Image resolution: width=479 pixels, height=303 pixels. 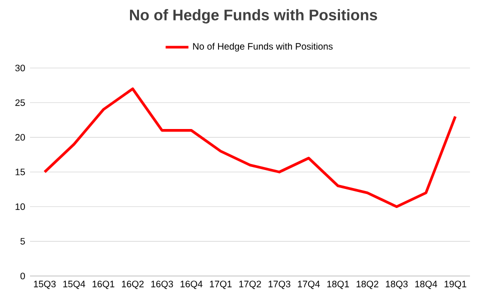 I want to click on y-tick-label: 10, so click(x=20, y=206).